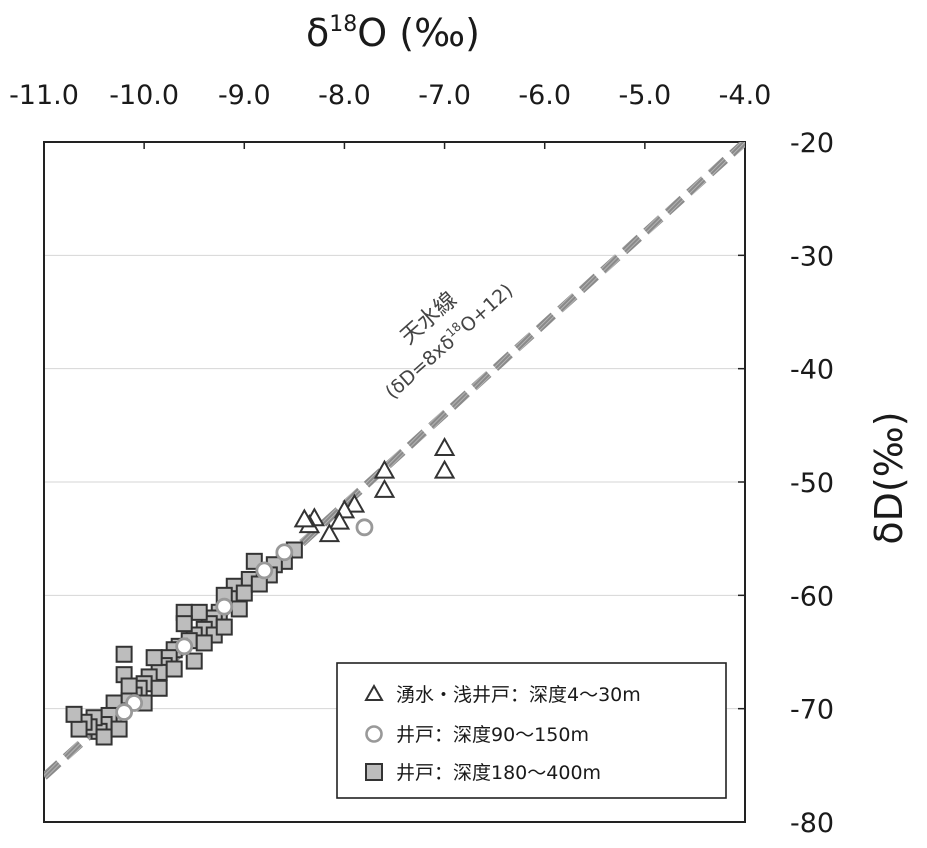  I want to click on y-tick-label: -50, so click(812, 483).